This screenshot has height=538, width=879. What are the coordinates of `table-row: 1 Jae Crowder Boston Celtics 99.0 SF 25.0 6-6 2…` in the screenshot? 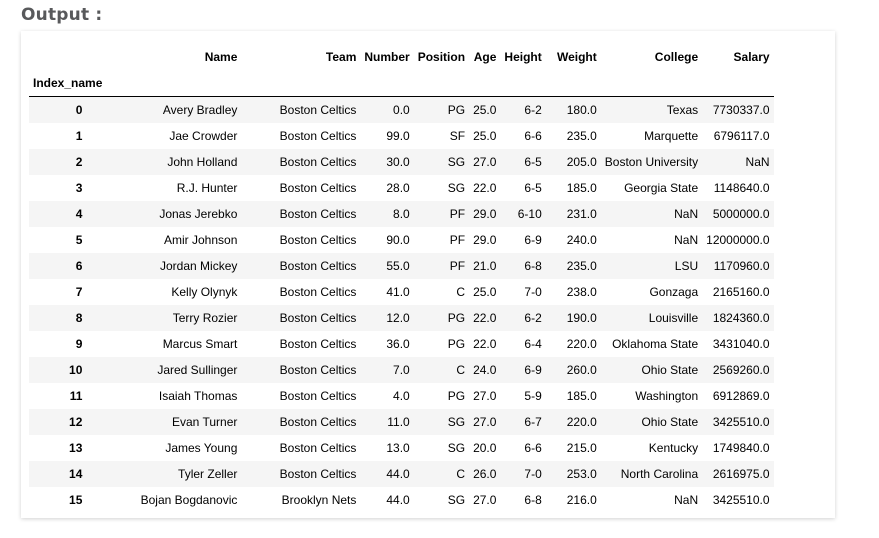 It's located at (401, 136).